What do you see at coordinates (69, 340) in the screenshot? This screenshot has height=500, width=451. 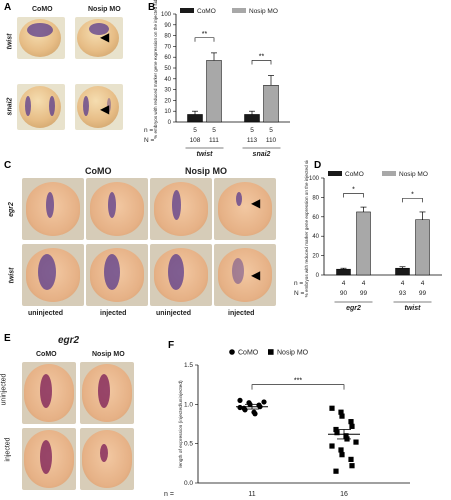 I see `panel-e-title: egr2` at bounding box center [69, 340].